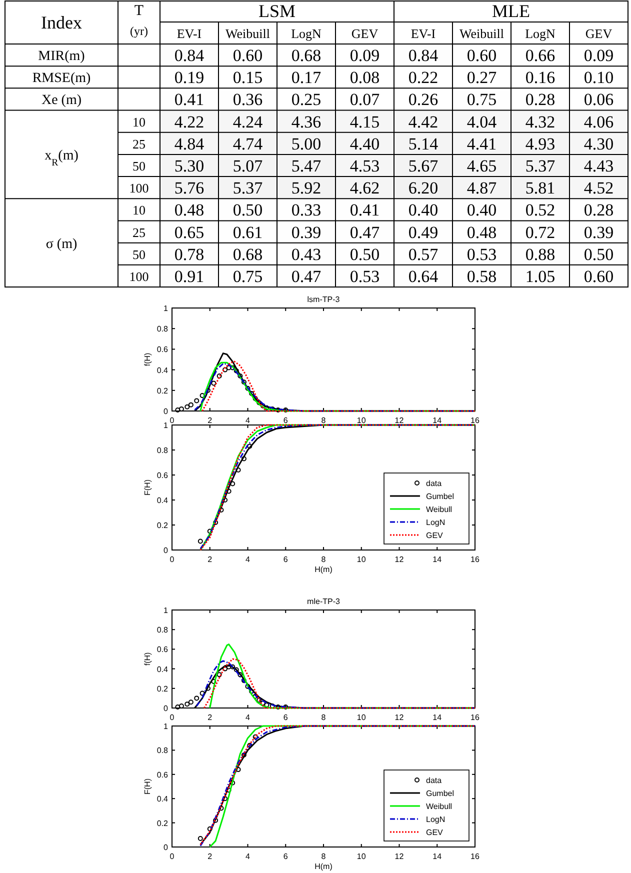 The width and height of the screenshot is (631, 873). Describe the element at coordinates (189, 122) in the screenshot. I see `data-label: 4.22` at that location.